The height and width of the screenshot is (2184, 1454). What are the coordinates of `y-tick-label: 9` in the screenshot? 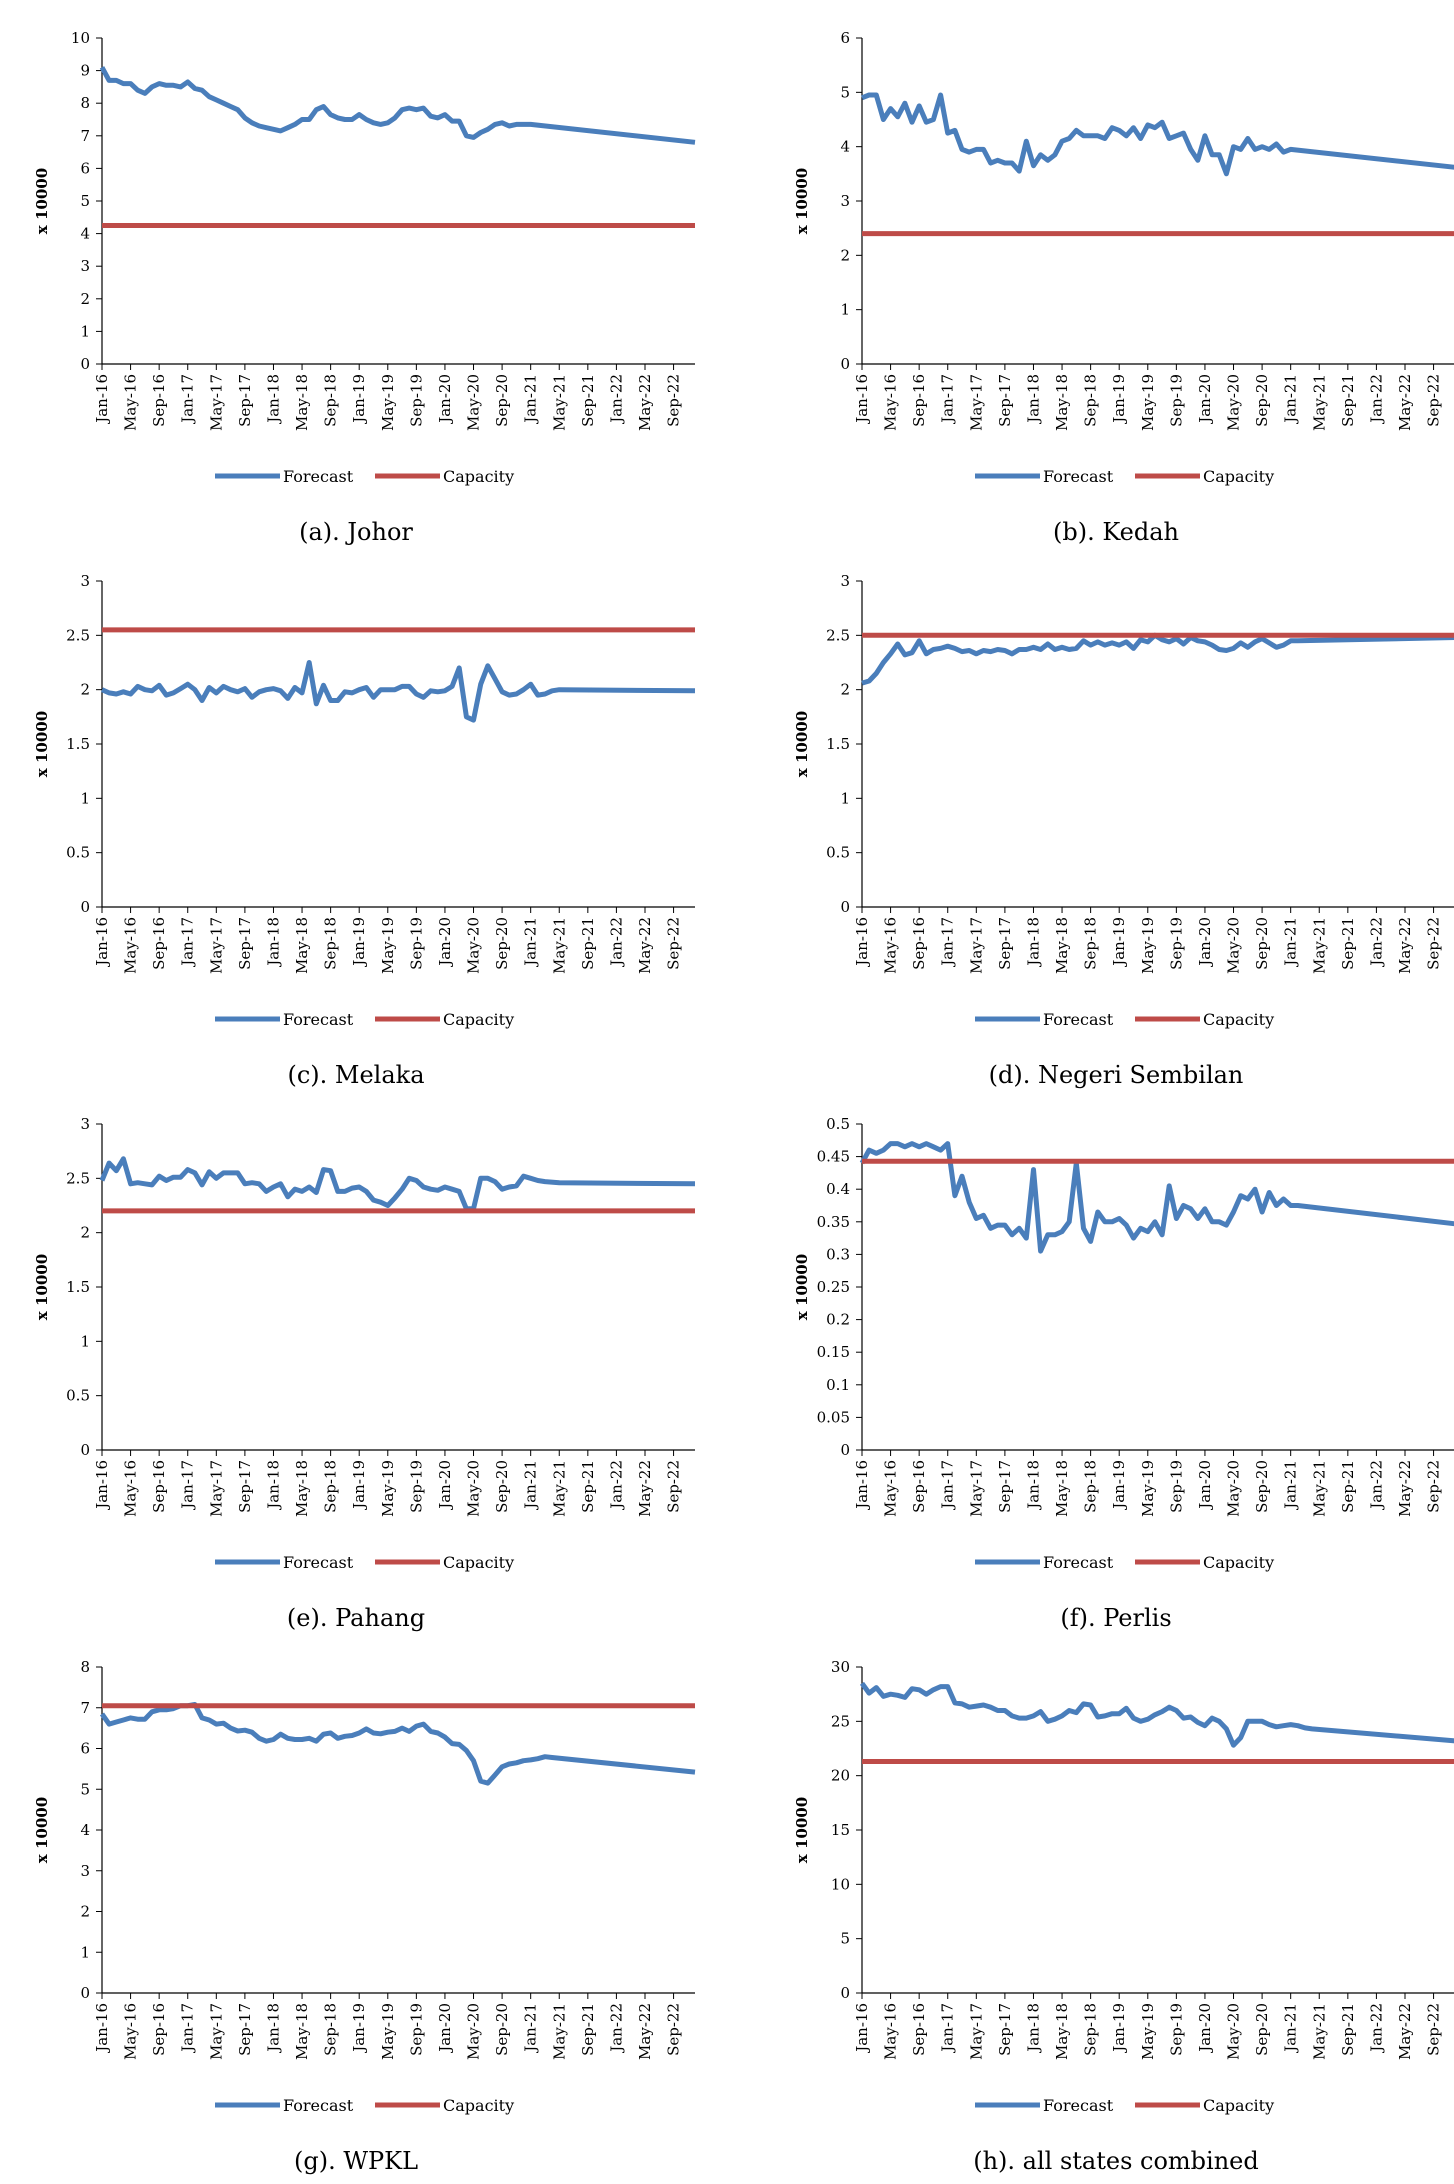 It's located at (85, 71).